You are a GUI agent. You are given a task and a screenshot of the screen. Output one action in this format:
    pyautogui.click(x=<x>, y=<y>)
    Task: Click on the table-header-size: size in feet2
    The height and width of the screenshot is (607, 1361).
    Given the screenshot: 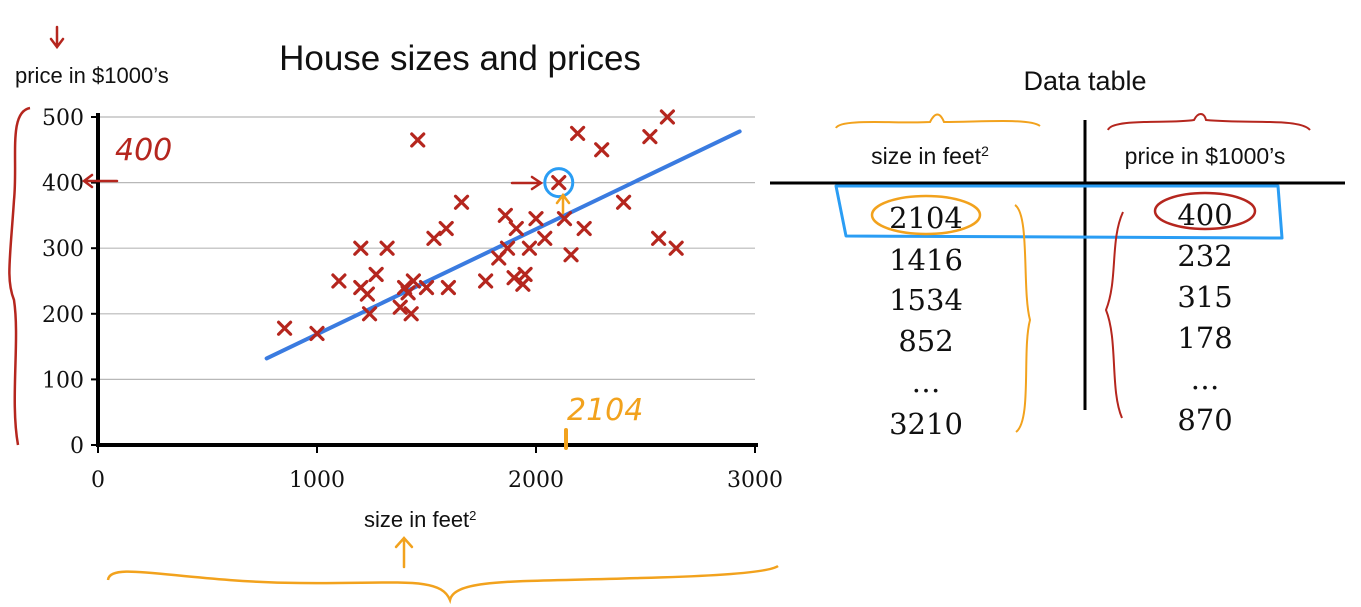 What is the action you would take?
    pyautogui.click(x=930, y=156)
    